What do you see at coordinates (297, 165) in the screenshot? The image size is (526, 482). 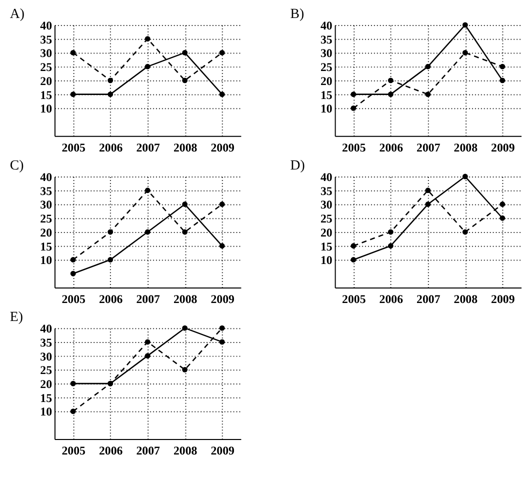 I see `chart-title: D)` at bounding box center [297, 165].